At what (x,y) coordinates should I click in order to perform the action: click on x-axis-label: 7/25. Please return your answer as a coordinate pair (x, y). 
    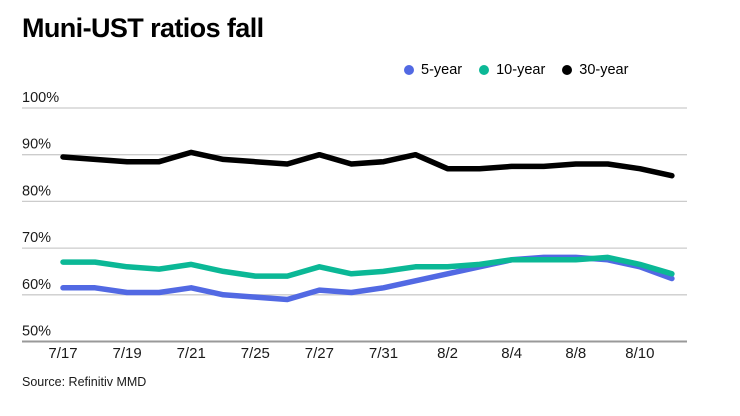
    Looking at the image, I should click on (255, 353).